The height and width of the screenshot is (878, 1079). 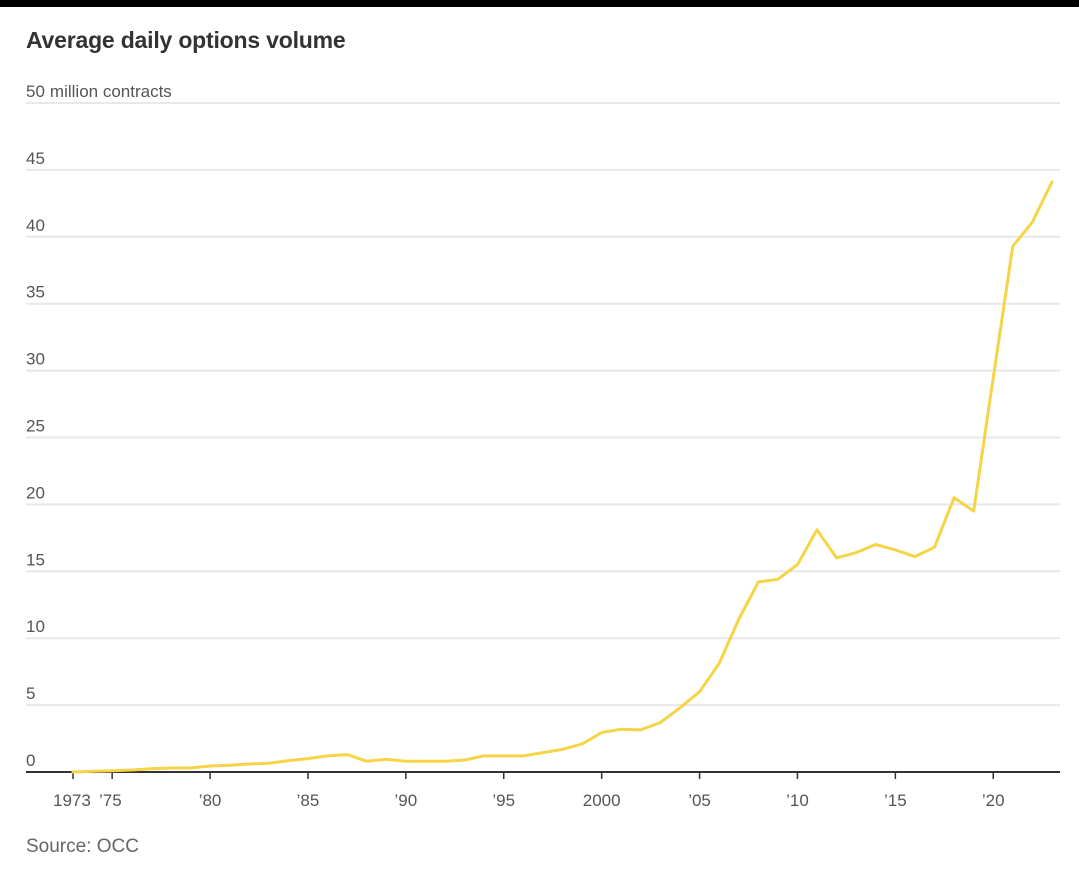 What do you see at coordinates (35, 492) in the screenshot?
I see `y-tick-label-20: 20` at bounding box center [35, 492].